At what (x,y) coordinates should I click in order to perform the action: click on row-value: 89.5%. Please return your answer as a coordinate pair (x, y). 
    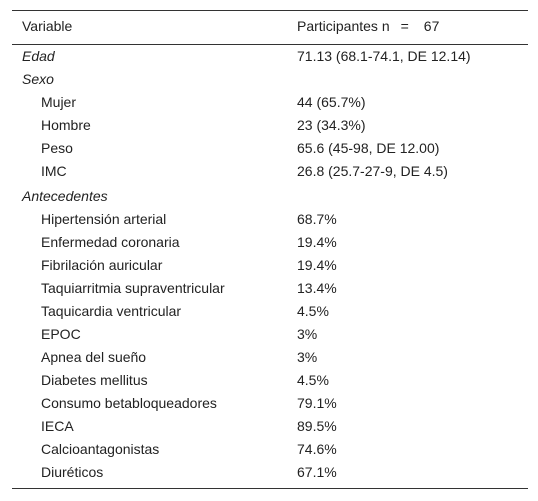
    Looking at the image, I should click on (317, 426).